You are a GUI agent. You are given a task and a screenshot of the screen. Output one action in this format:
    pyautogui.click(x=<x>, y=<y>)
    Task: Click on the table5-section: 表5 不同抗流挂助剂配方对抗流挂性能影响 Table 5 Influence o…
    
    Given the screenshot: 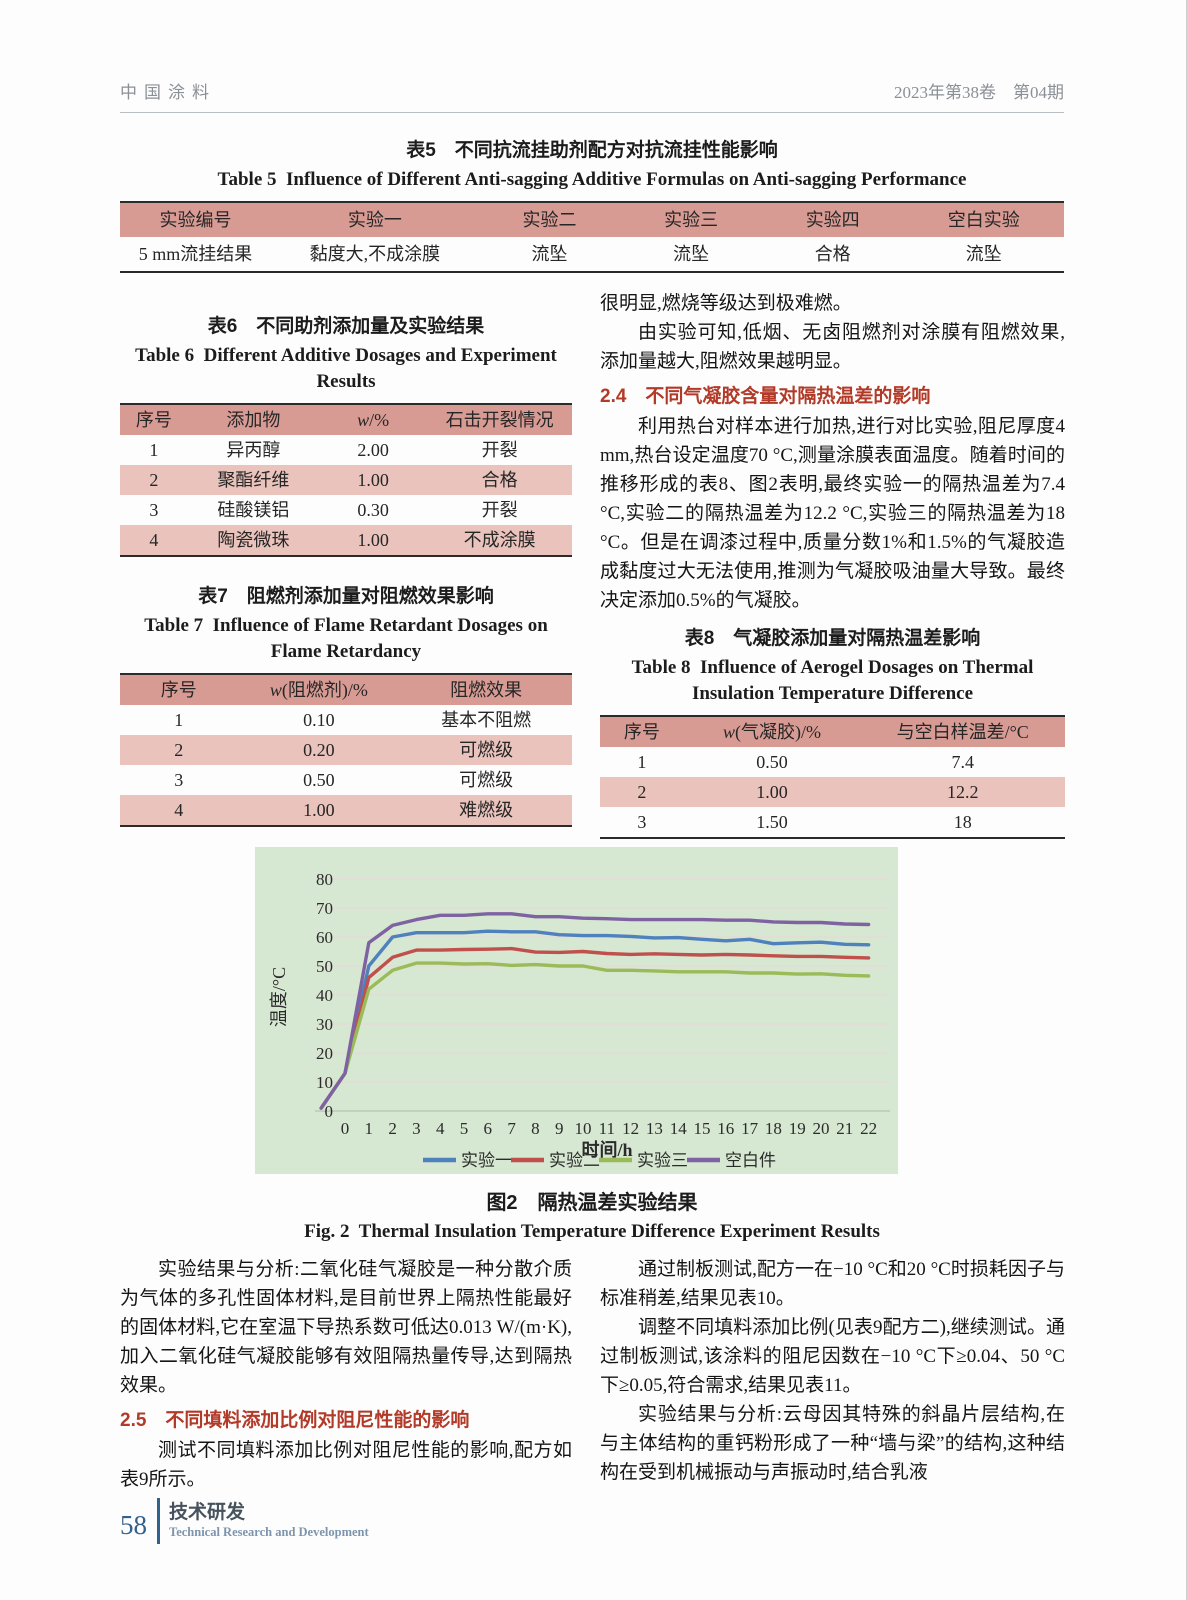 What is the action you would take?
    pyautogui.click(x=592, y=204)
    